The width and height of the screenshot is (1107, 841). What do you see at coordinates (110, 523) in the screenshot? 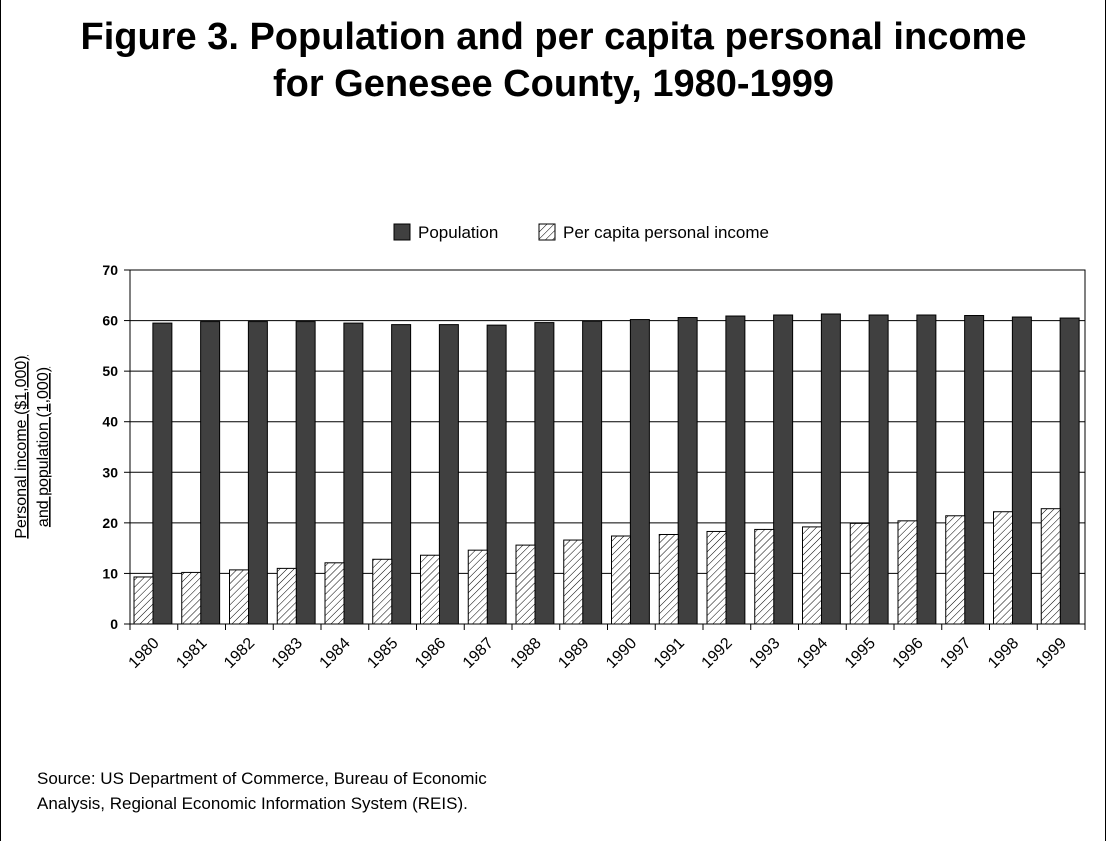
I see `y-tick-label: 20` at bounding box center [110, 523].